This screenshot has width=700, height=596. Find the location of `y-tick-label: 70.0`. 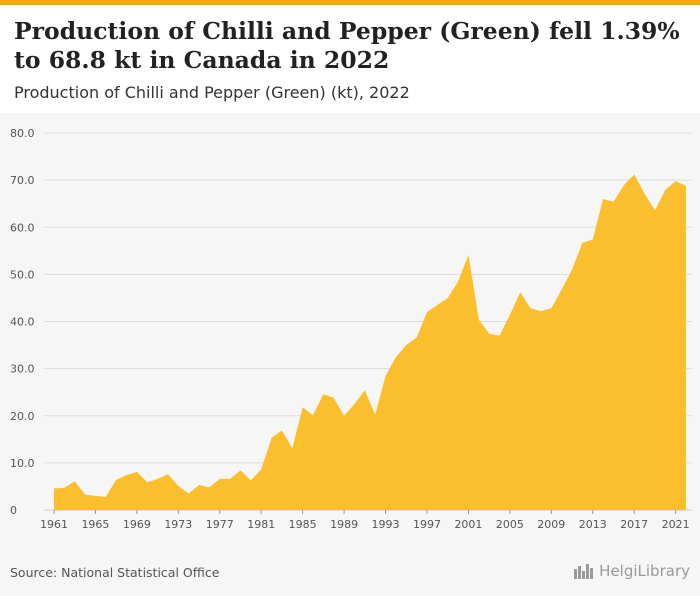

y-tick-label: 70.0 is located at coordinates (22, 180).